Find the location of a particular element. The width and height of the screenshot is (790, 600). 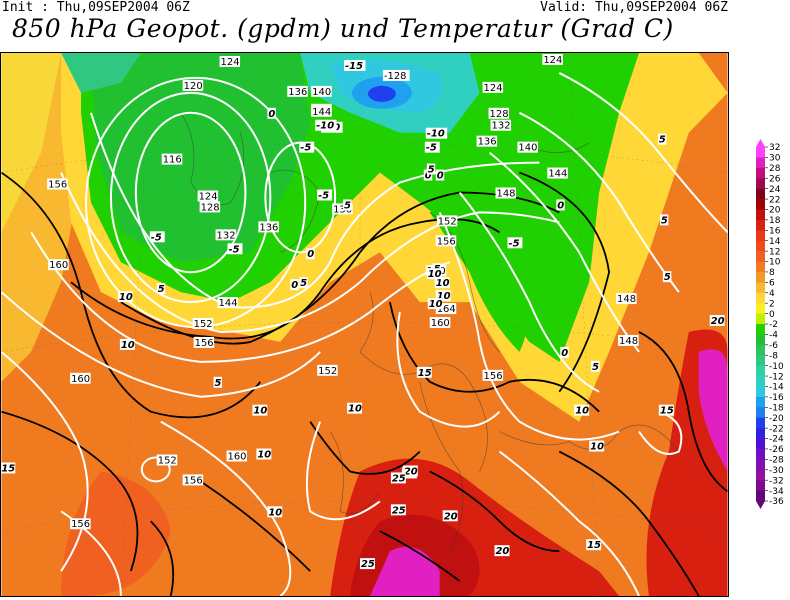

geopotential-label: 128 is located at coordinates (499, 114).